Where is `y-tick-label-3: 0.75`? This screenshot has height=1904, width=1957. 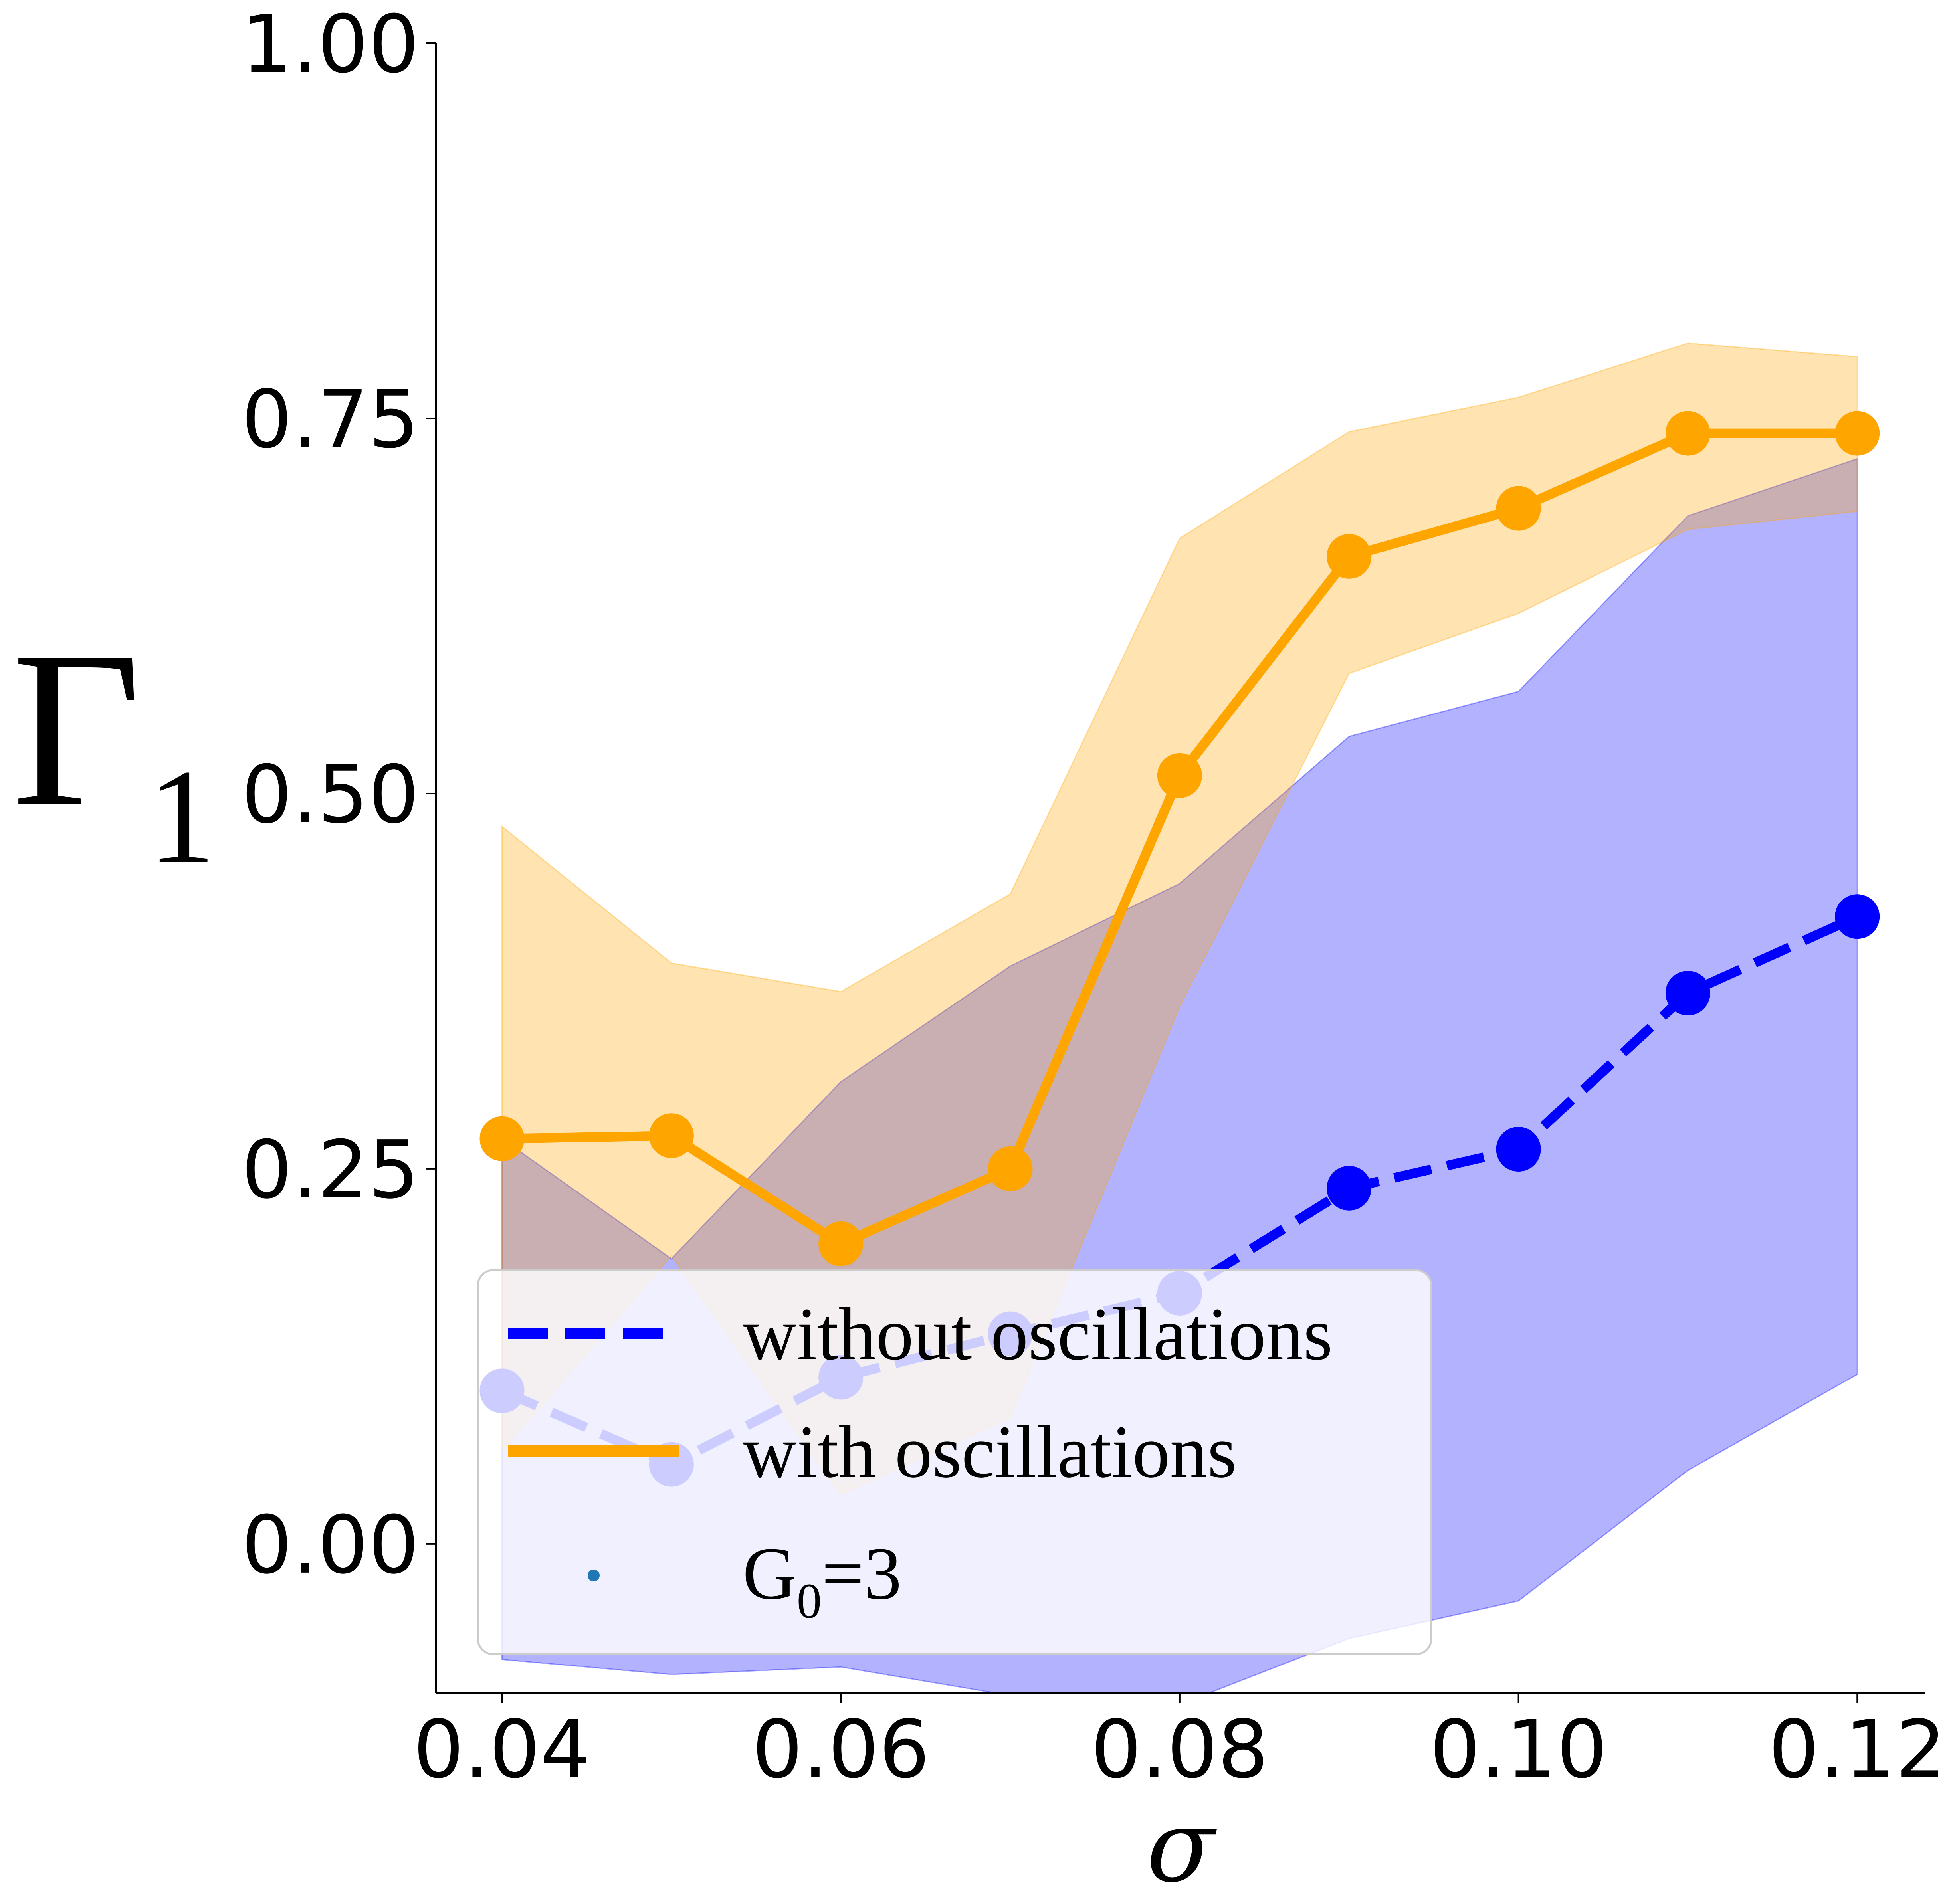 y-tick-label-3: 0.75 is located at coordinates (331, 419).